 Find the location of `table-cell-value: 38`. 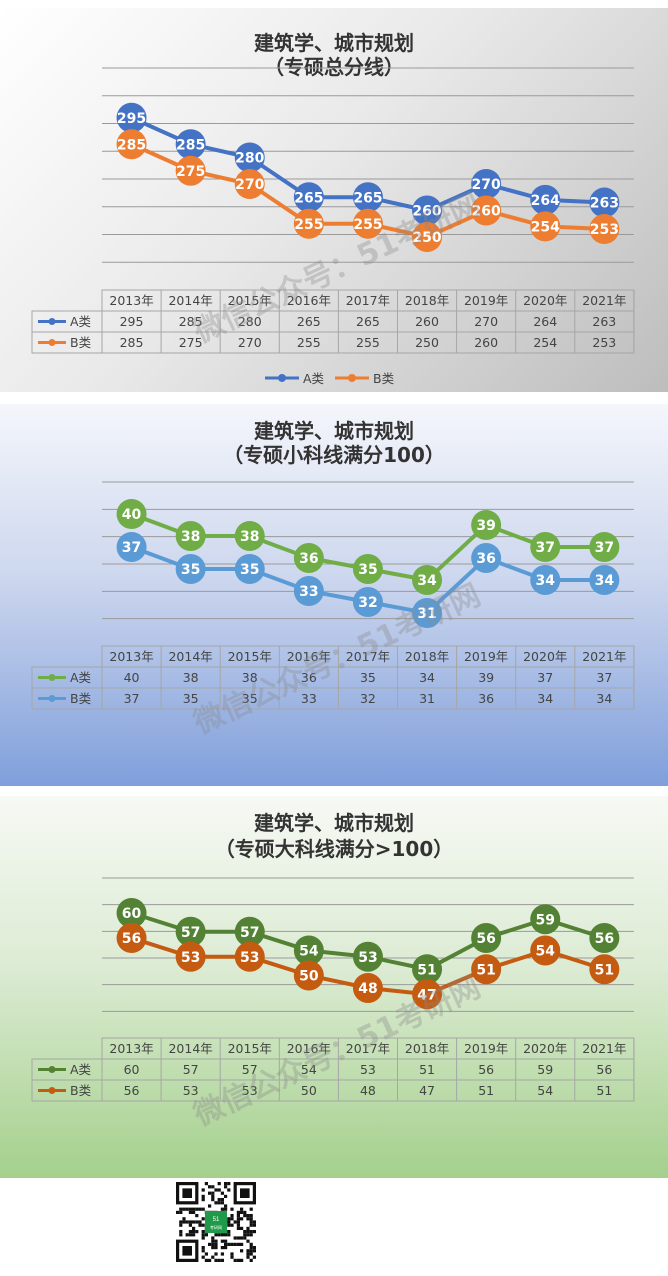

table-cell-value: 38 is located at coordinates (191, 677).